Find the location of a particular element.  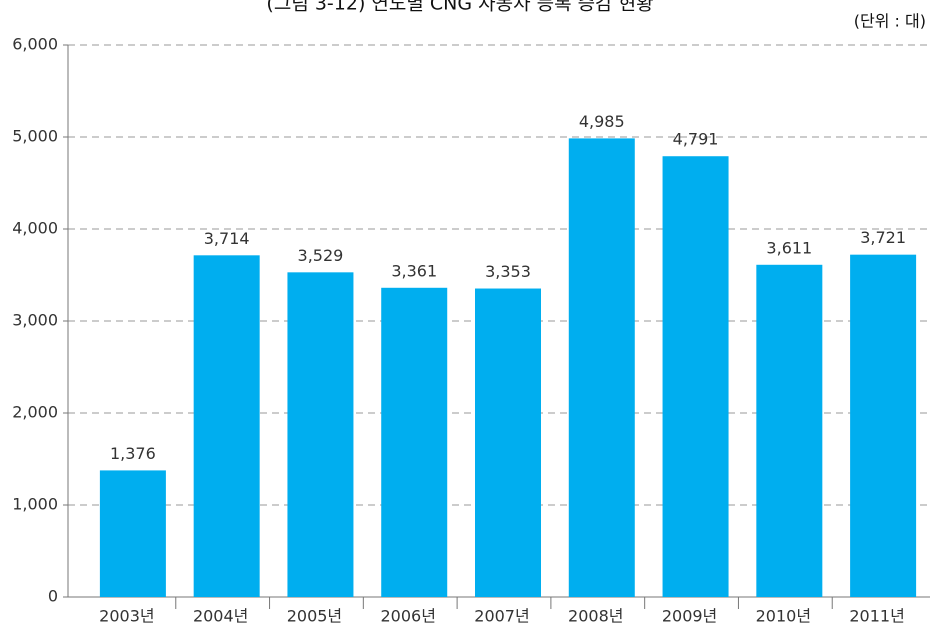

value-label: 3,529 is located at coordinates (321, 255).